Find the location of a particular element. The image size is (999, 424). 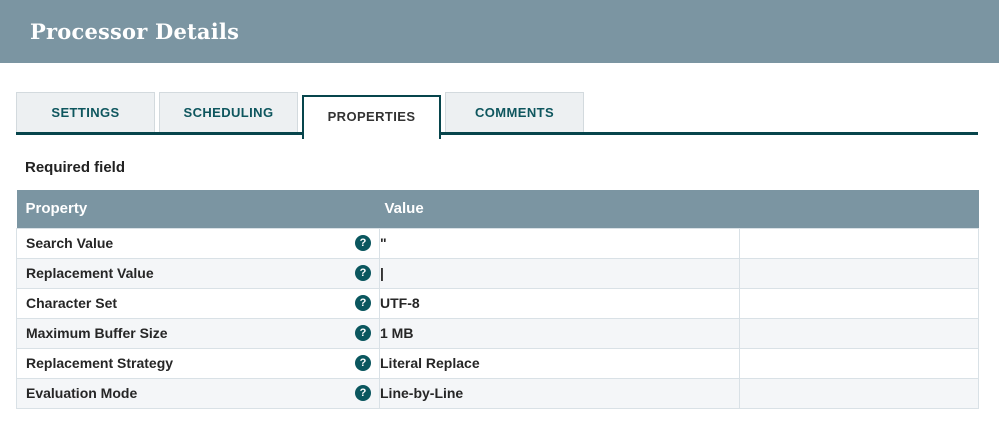

property-cell: Evaluation Mode? is located at coordinates (198, 393).